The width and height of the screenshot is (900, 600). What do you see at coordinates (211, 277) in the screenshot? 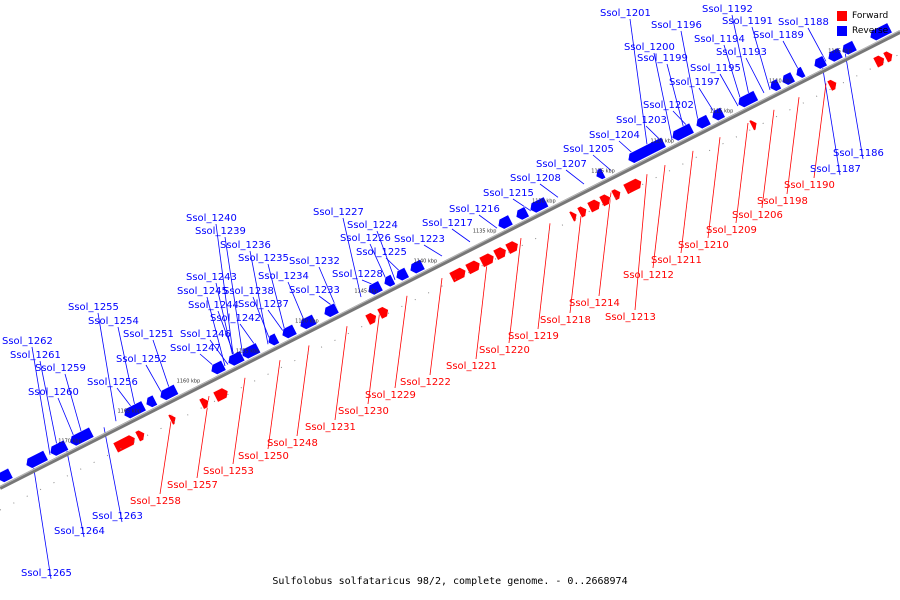
I see `gene-label-ssol-1243: Ssol_1243` at bounding box center [211, 277].